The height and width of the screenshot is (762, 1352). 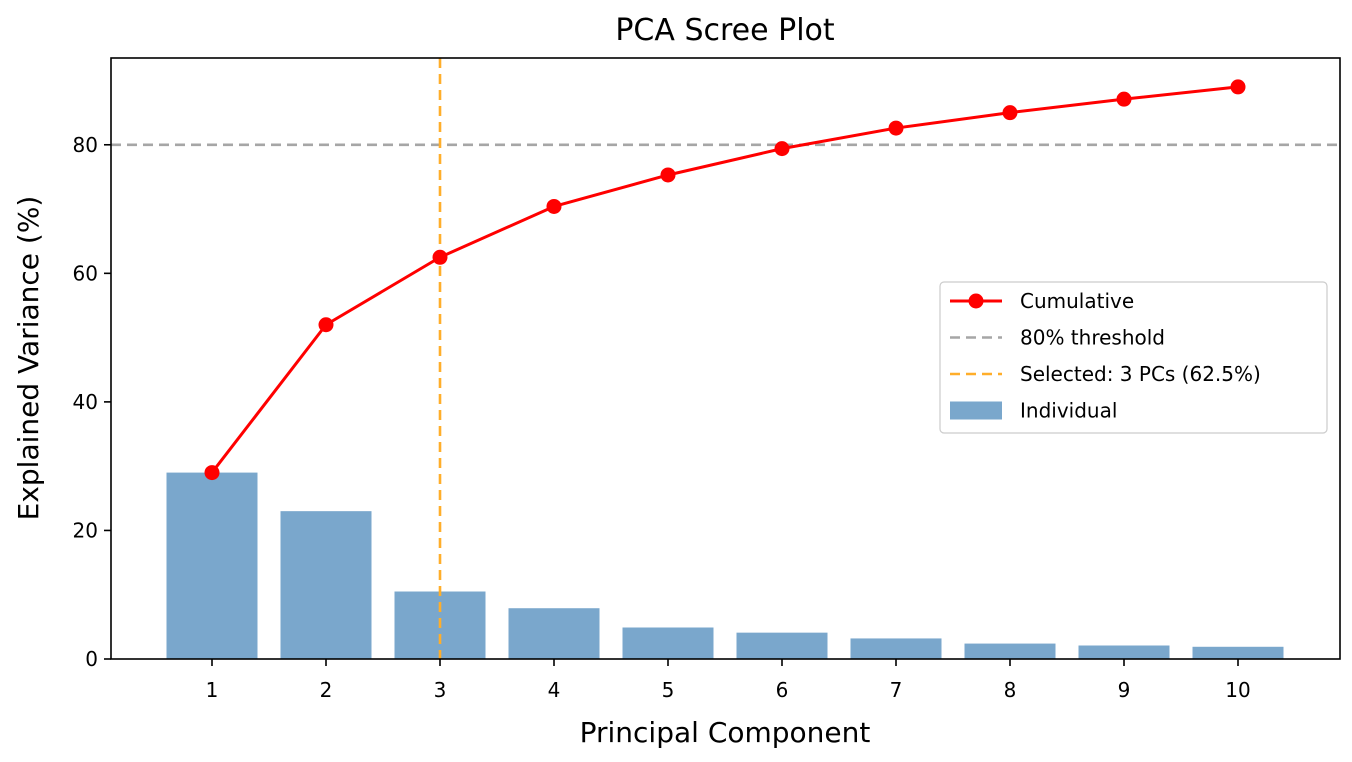 I want to click on legend-item: 80% threshold, so click(x=1057, y=338).